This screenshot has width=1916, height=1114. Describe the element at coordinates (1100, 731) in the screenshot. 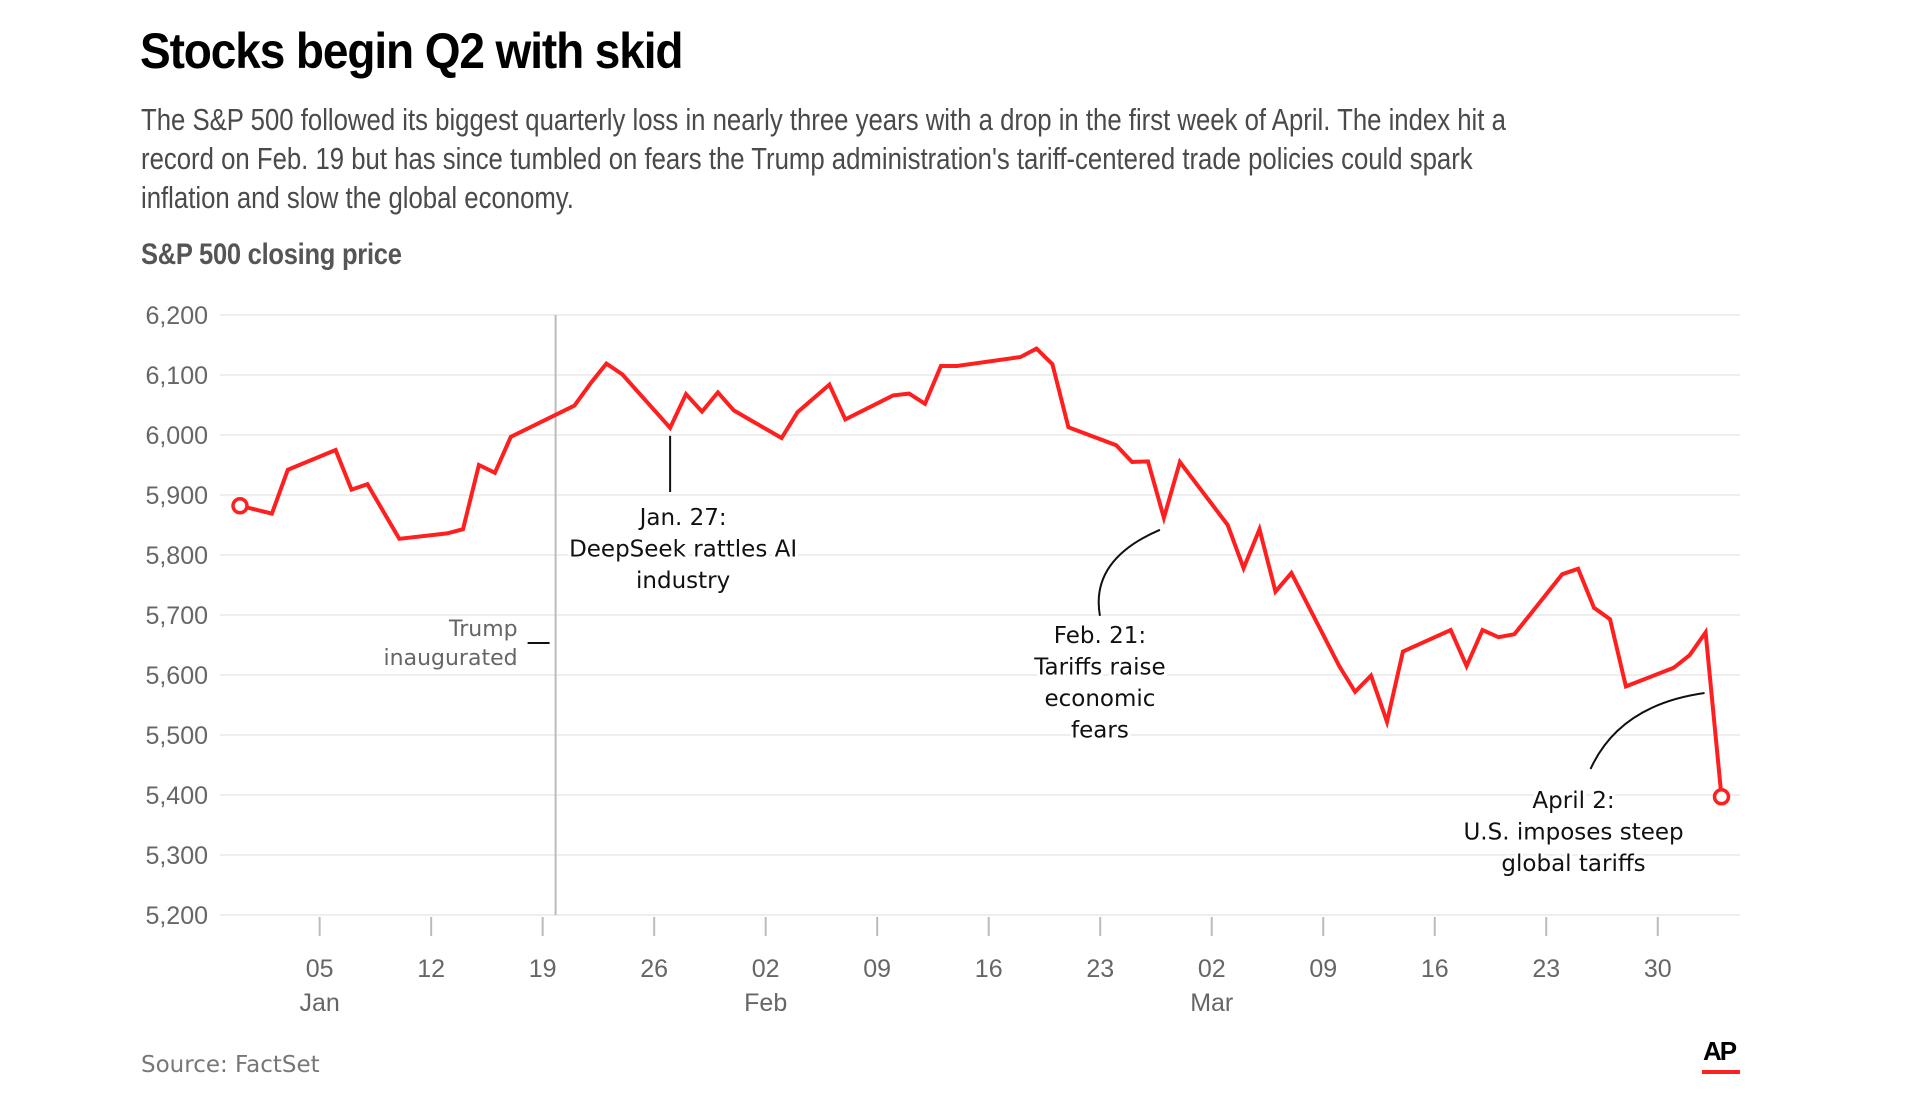

I see `annotation-text: fears` at that location.